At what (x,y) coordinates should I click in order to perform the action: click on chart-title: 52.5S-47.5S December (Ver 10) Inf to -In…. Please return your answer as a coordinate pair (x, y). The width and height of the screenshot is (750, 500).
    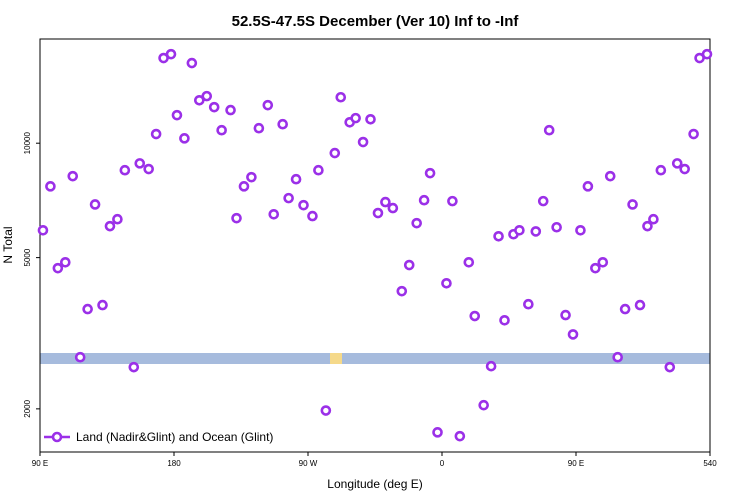
    Looking at the image, I should click on (376, 21).